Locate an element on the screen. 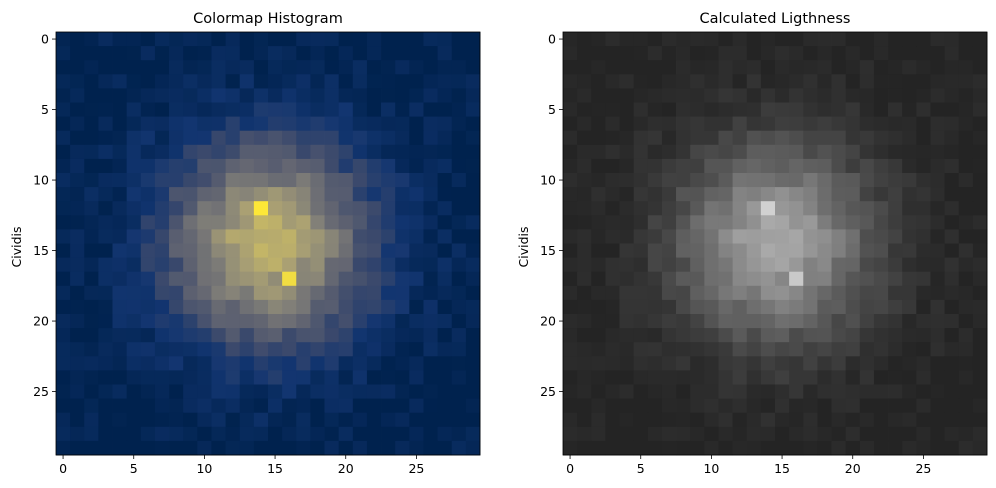 This screenshot has width=996, height=488. x-tick-label: 0 is located at coordinates (570, 468).